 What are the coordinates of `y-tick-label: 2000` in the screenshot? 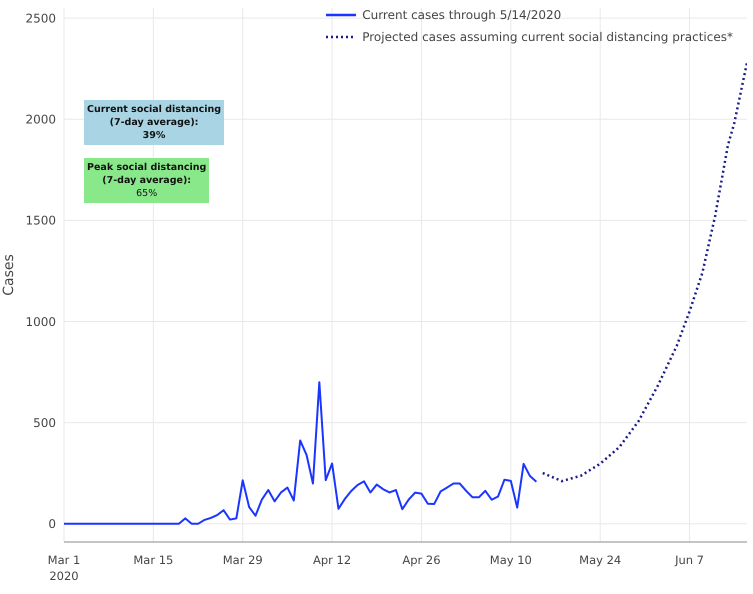 It's located at (40, 119).